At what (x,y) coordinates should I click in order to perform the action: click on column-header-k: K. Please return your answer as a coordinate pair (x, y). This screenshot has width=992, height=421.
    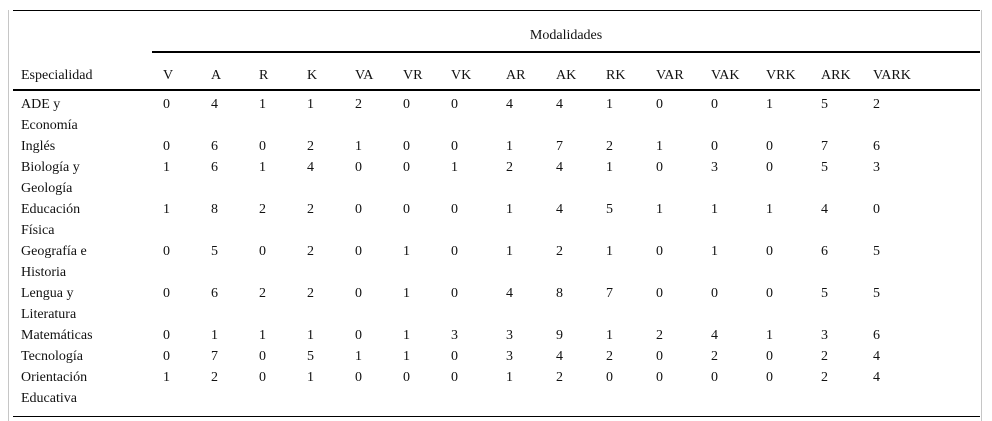
    Looking at the image, I should click on (320, 71).